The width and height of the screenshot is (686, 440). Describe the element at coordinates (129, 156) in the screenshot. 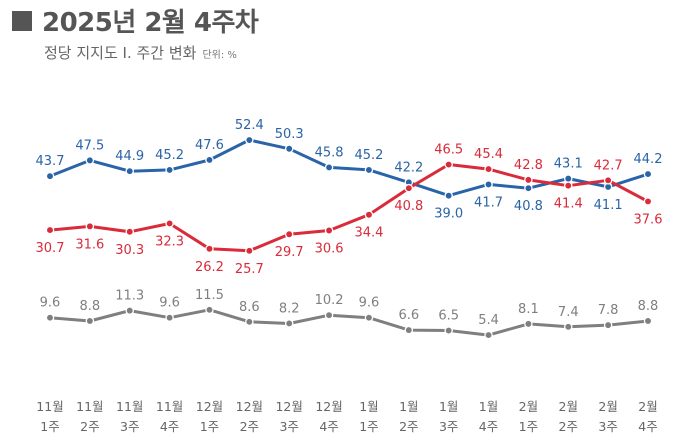

I see `blue-data-label-3: 44.9` at that location.